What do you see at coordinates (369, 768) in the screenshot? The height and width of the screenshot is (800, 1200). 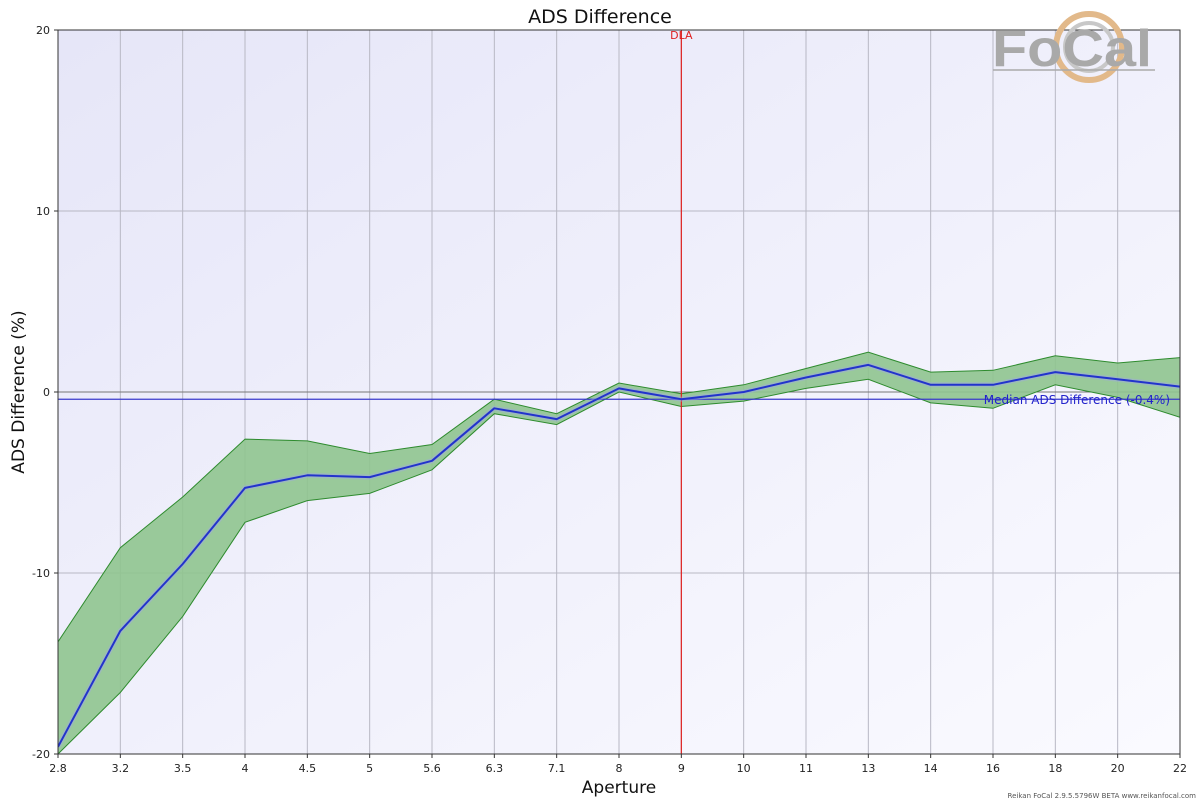 I see `x-tick-label: 5` at bounding box center [369, 768].